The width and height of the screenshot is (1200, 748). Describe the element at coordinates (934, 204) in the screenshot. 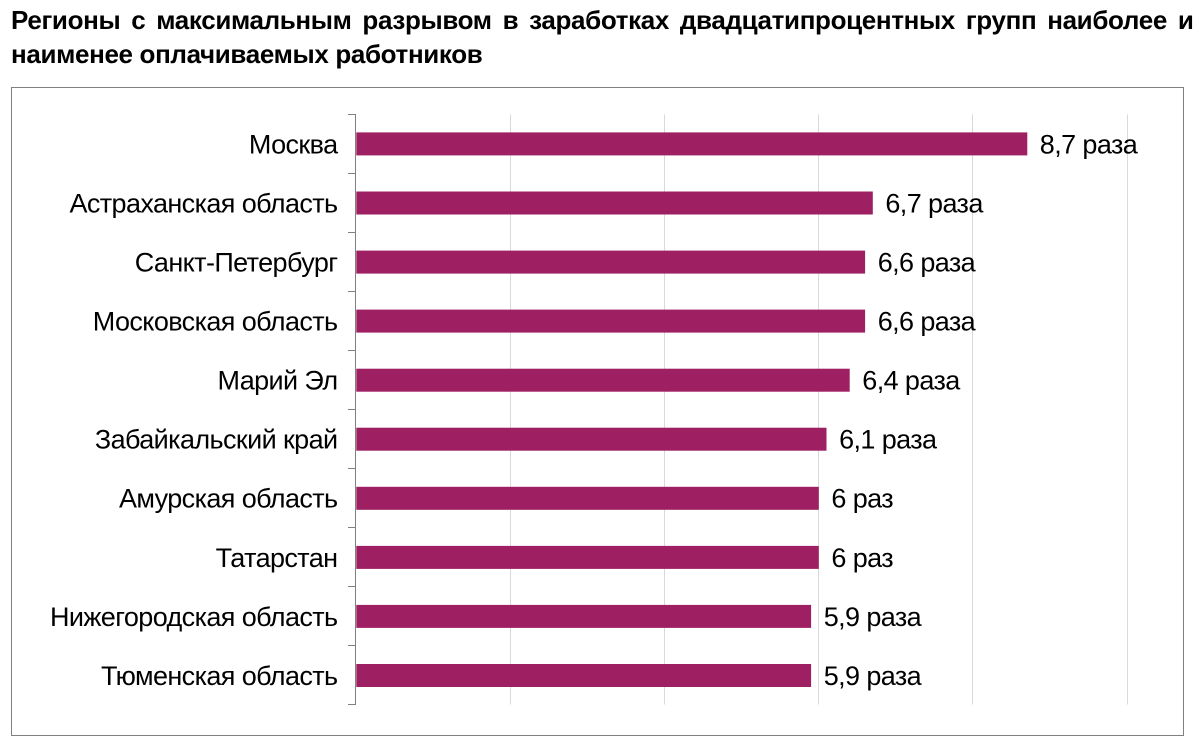

I see `svg-text: 6,7 раза` at that location.